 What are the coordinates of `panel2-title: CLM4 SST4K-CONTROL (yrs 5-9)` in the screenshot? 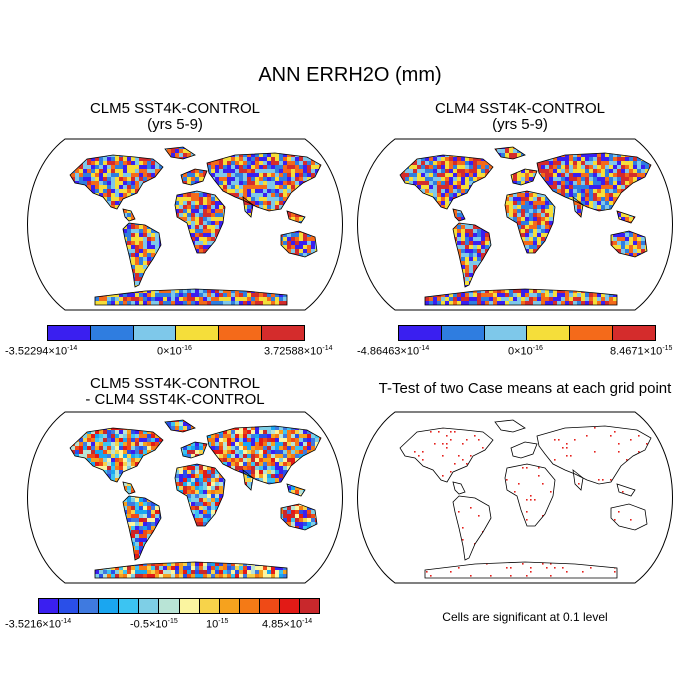 It's located at (520, 117).